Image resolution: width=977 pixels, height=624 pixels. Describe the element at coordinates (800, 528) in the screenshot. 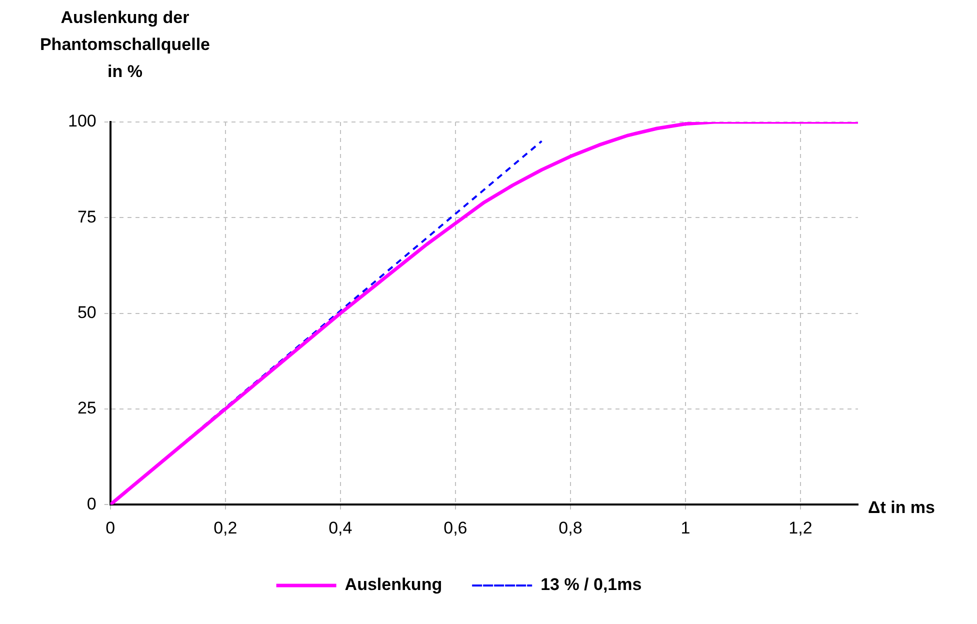

I see `x-tick-label: 1,2` at that location.